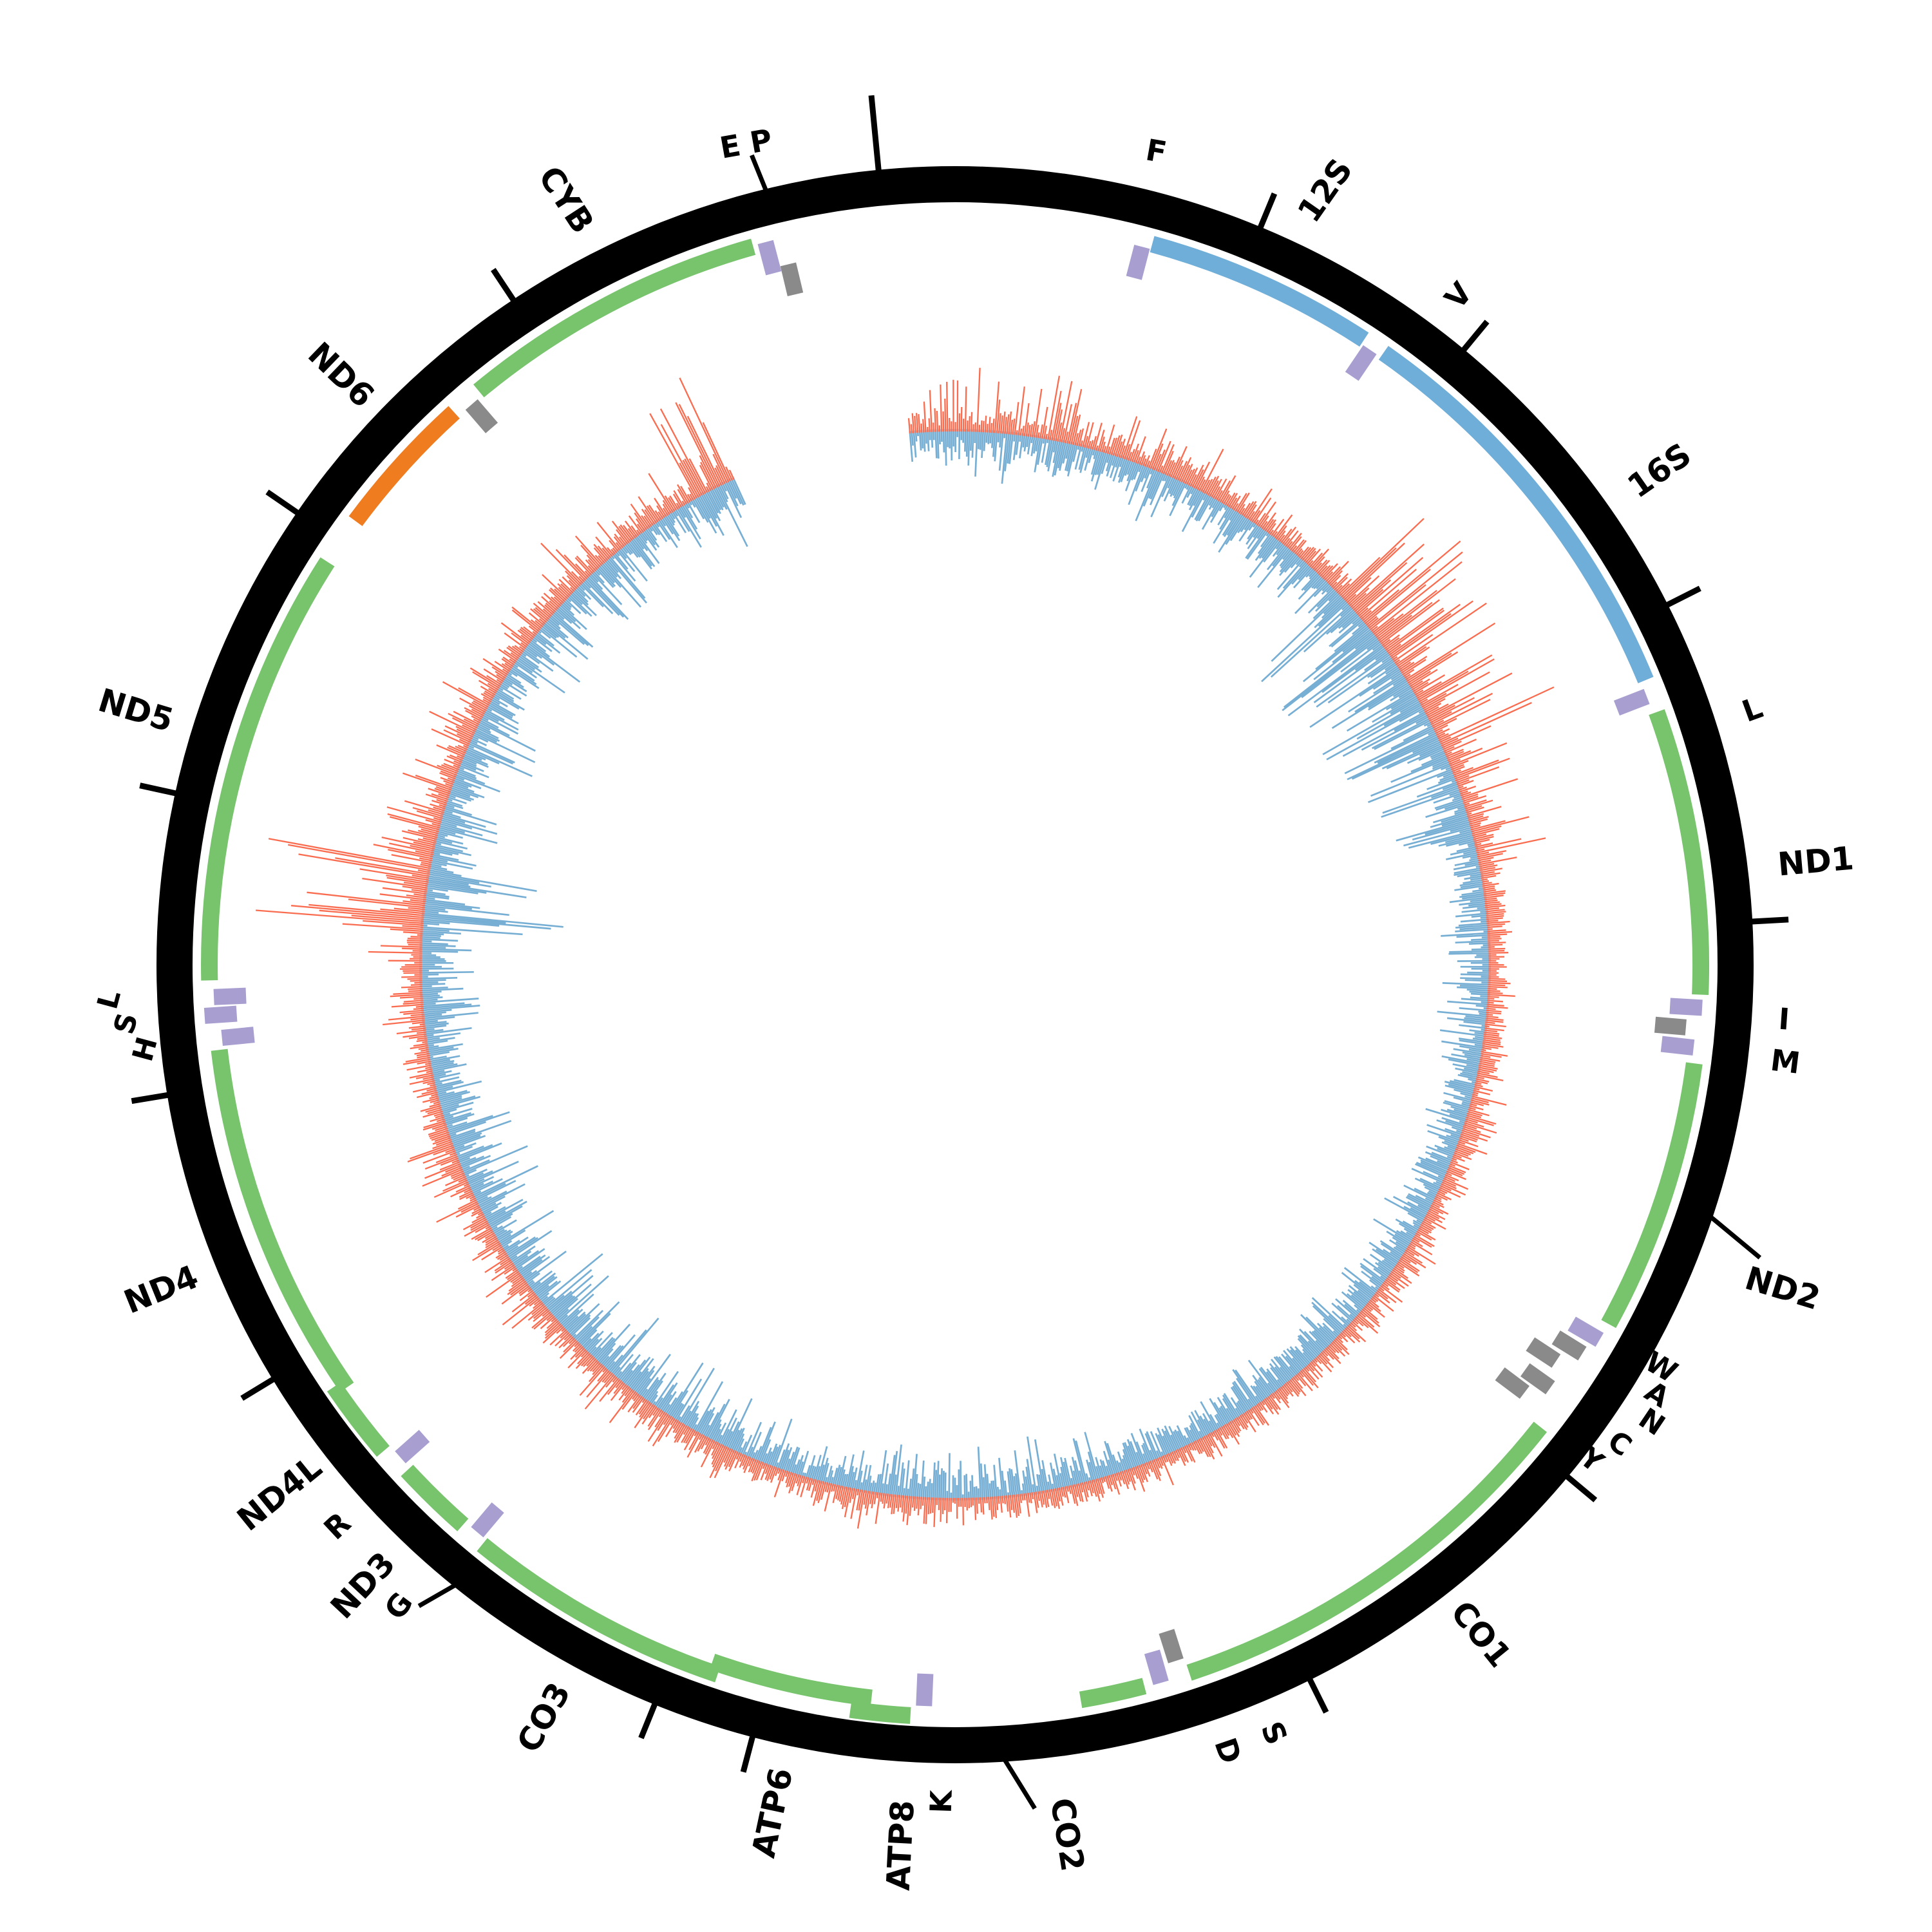 Image resolution: width=1932 pixels, height=1932 pixels. Describe the element at coordinates (1516, 514) in the screenshot. I see `gene-arc-16S` at that location.